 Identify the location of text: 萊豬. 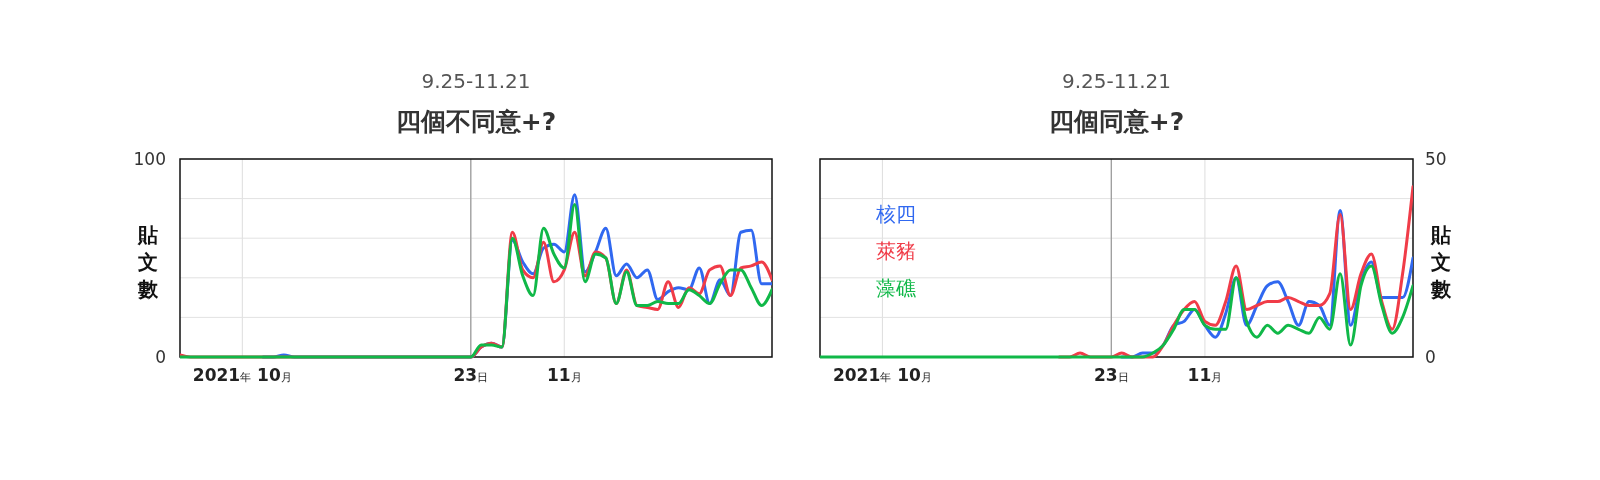
(896, 251).